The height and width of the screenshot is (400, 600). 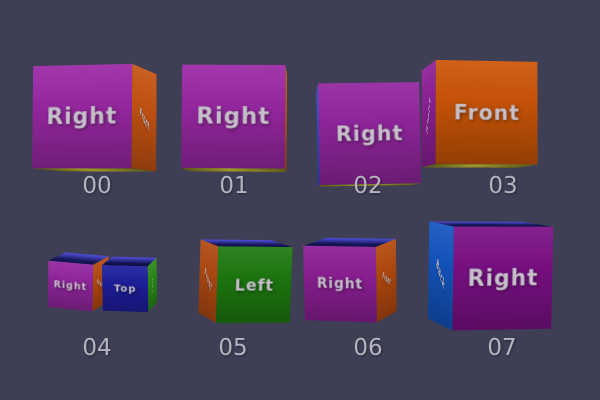 I want to click on cube-body: Right Back, so click(x=490, y=276).